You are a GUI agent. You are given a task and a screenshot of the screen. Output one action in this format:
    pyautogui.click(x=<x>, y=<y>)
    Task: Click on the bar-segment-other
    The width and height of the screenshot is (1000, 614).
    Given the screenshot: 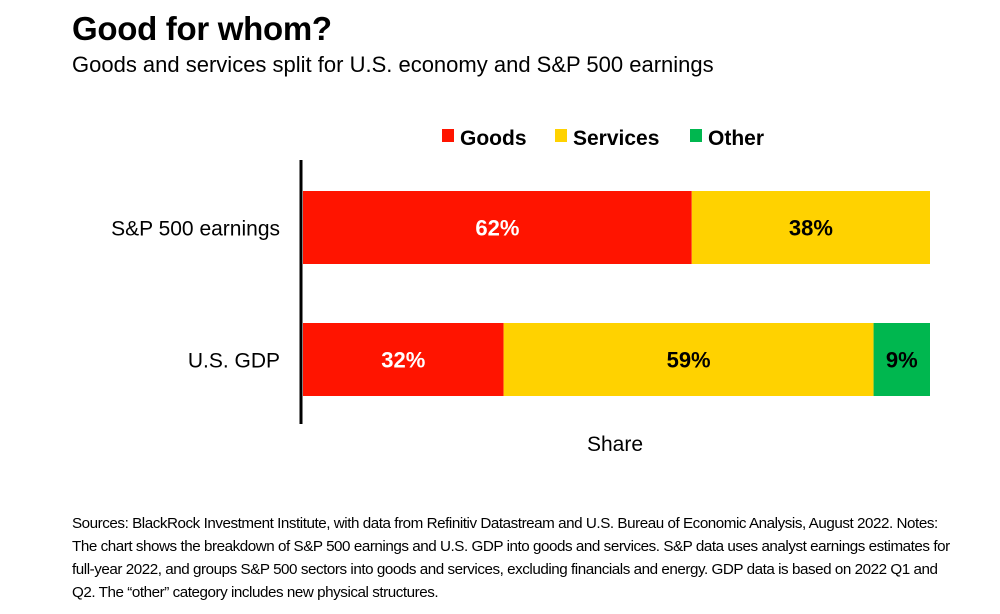 What is the action you would take?
    pyautogui.click(x=901, y=359)
    